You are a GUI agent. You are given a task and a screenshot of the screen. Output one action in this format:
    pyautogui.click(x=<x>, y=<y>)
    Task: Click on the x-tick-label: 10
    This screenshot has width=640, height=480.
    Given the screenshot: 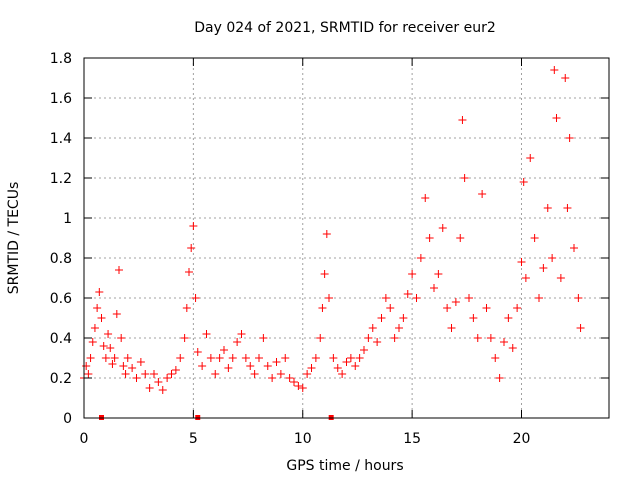 What is the action you would take?
    pyautogui.click(x=303, y=439)
    